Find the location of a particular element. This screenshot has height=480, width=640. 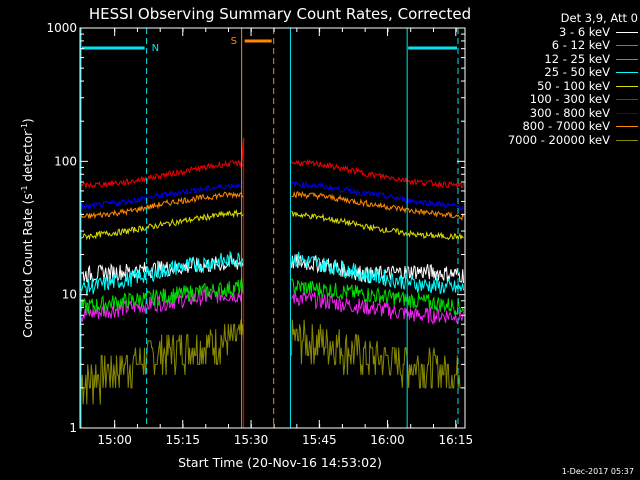

x-tick-label: 16:15 is located at coordinates (456, 440).